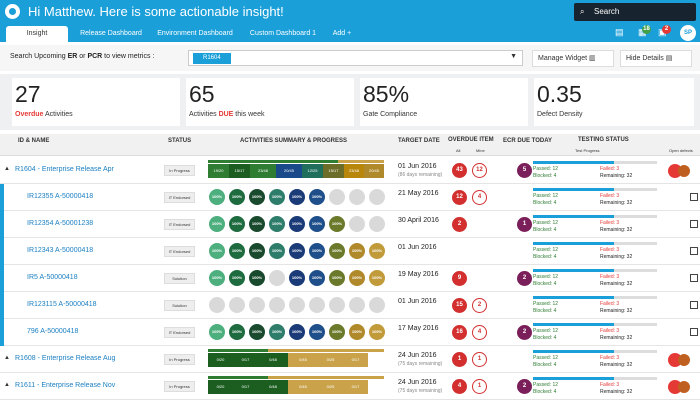 The width and height of the screenshot is (700, 402). What do you see at coordinates (342, 34) in the screenshot?
I see `tab-add: Add +` at bounding box center [342, 34].